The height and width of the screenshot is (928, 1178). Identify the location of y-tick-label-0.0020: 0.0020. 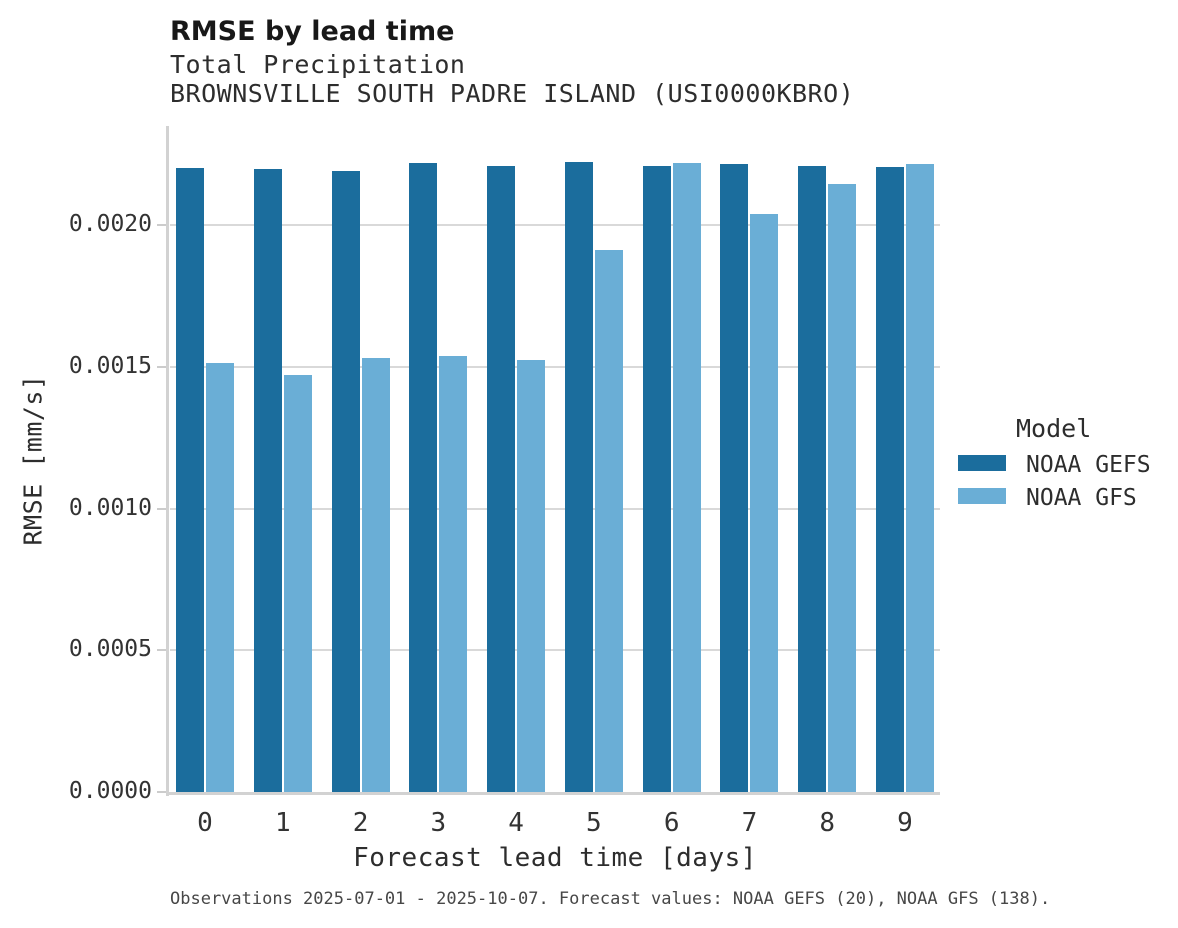
(110, 224).